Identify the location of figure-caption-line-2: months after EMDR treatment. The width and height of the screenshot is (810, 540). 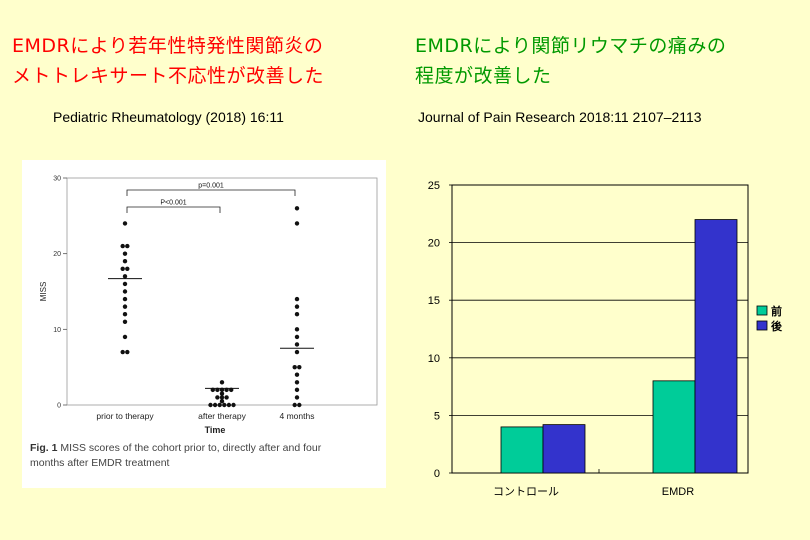
(100, 463).